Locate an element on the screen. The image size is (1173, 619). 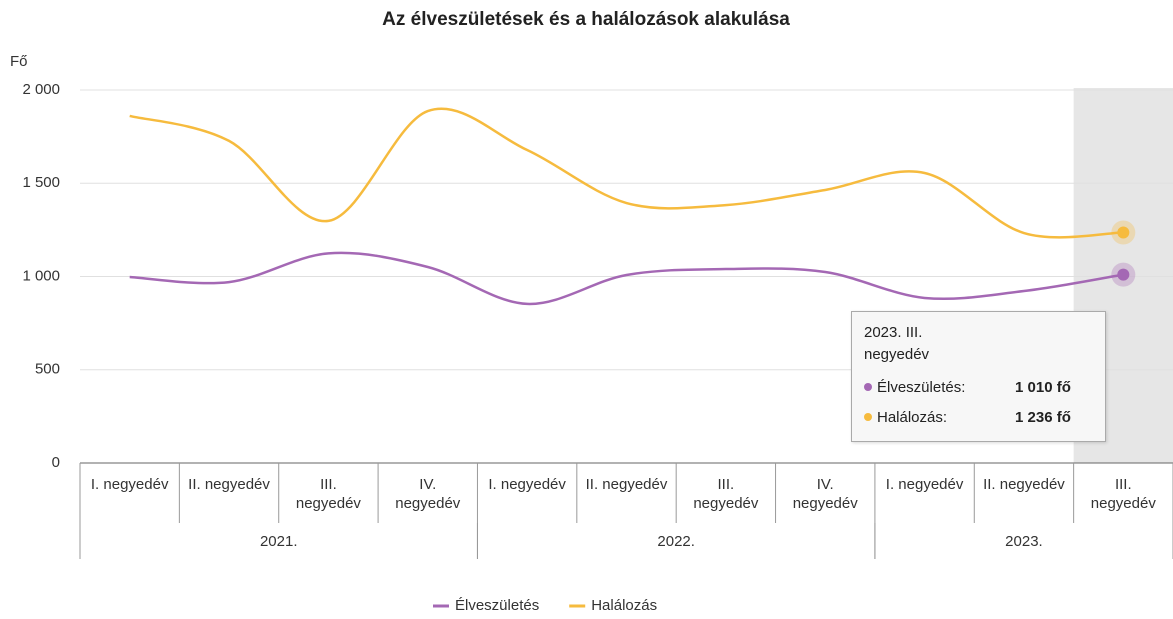
tooltip-title: 2023. III. negyedév is located at coordinates (897, 343).